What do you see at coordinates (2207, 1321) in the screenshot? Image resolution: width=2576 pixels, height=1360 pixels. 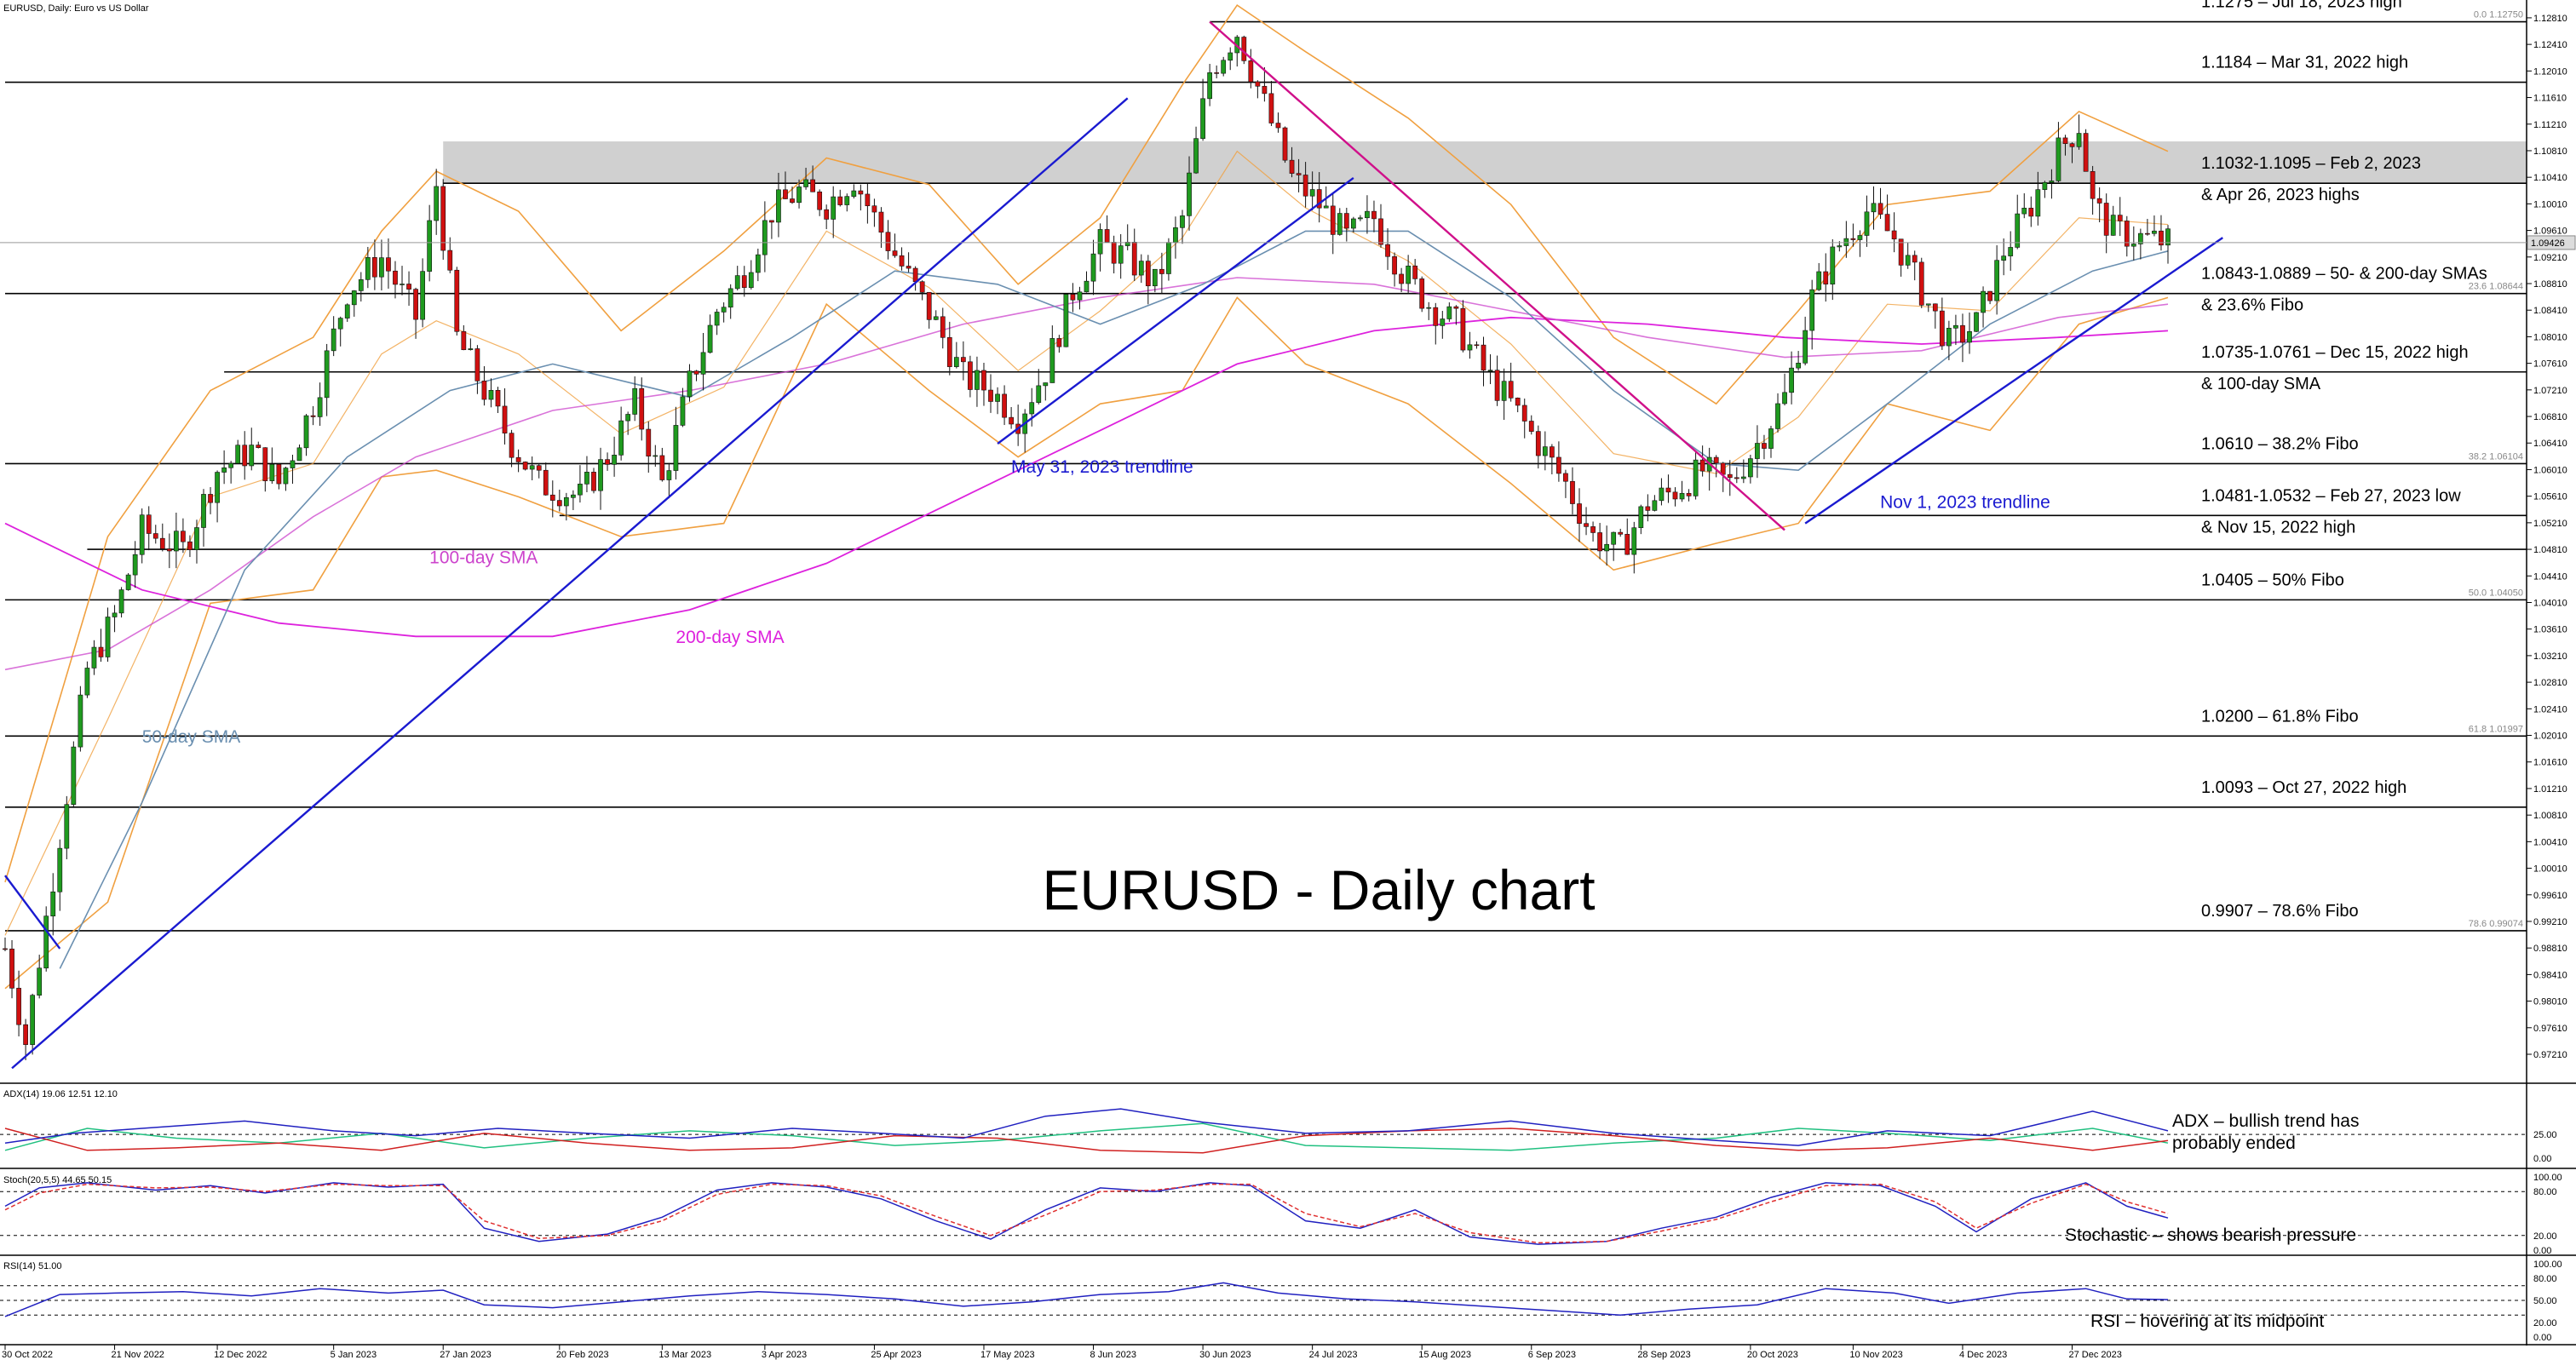 I see `rsi-annotation: RSI – hovering at its midpoint` at bounding box center [2207, 1321].